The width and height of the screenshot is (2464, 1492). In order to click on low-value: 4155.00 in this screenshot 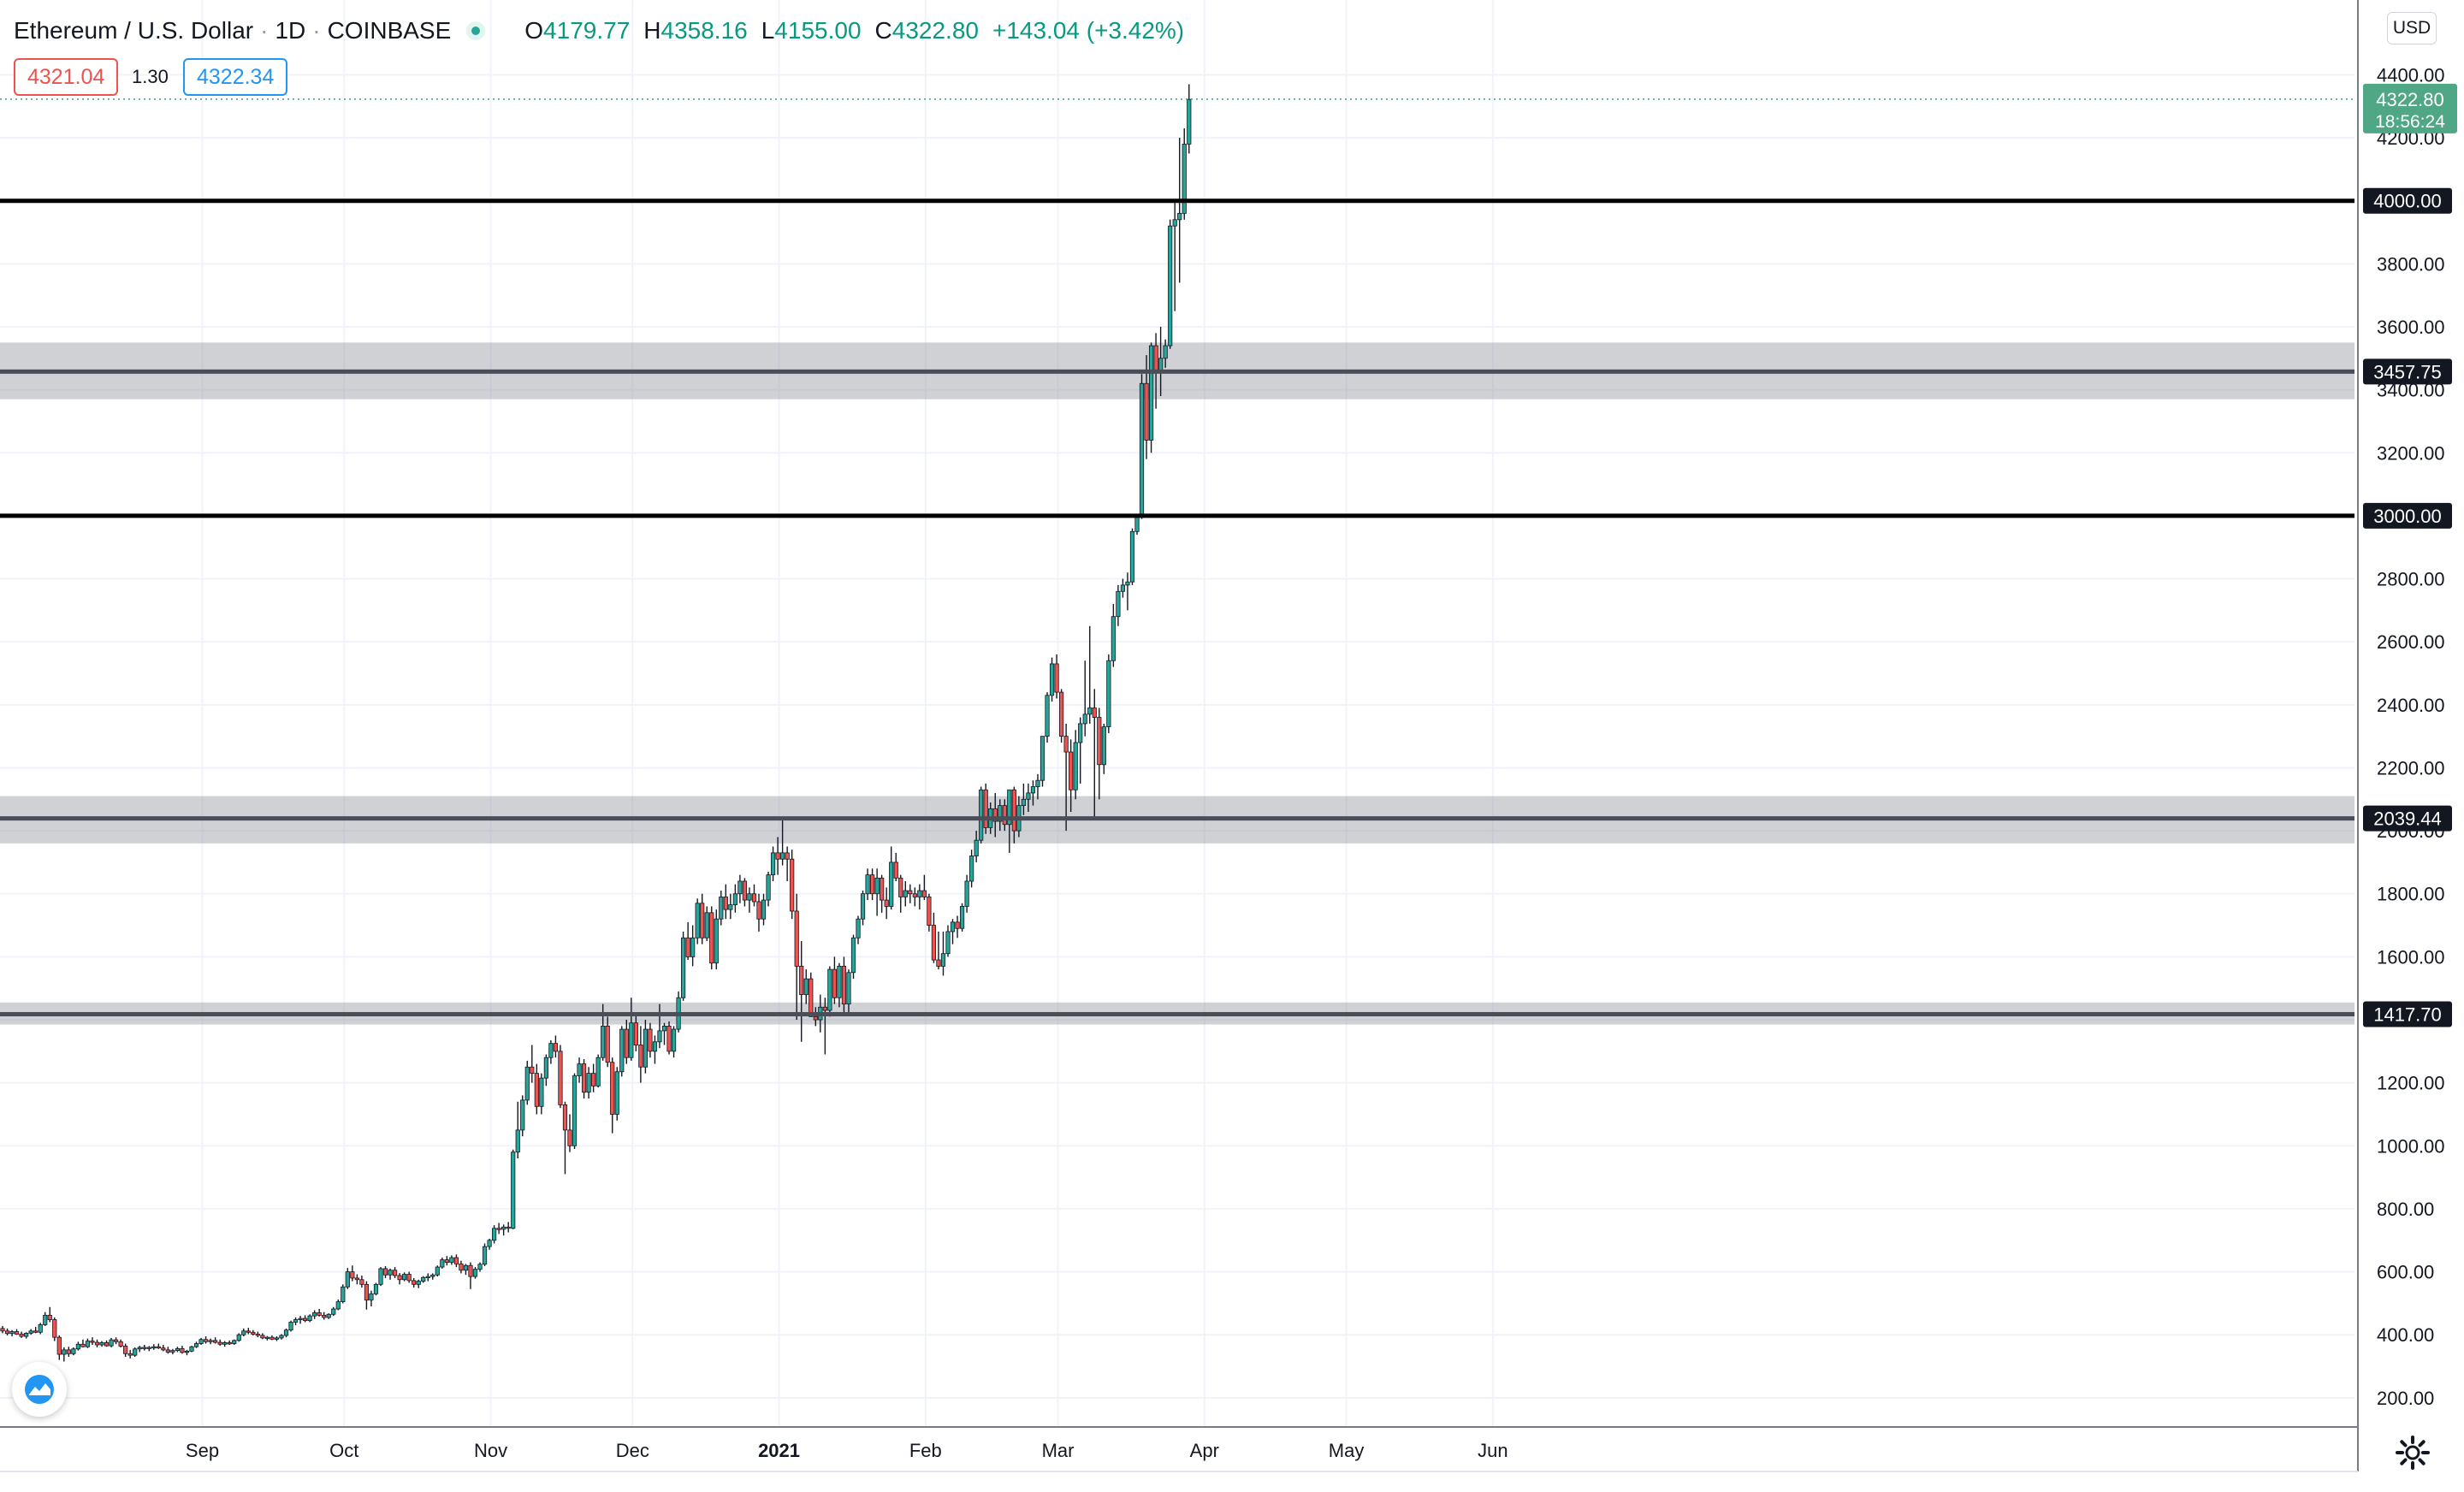, I will do `click(818, 30)`.